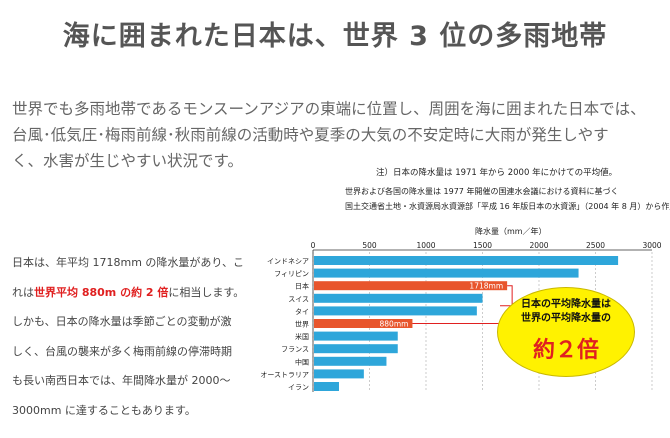 This screenshot has height=438, width=670. I want to click on body-line: しく、台風の襲来が多く梅雨前線の停滞時期, so click(122, 351).